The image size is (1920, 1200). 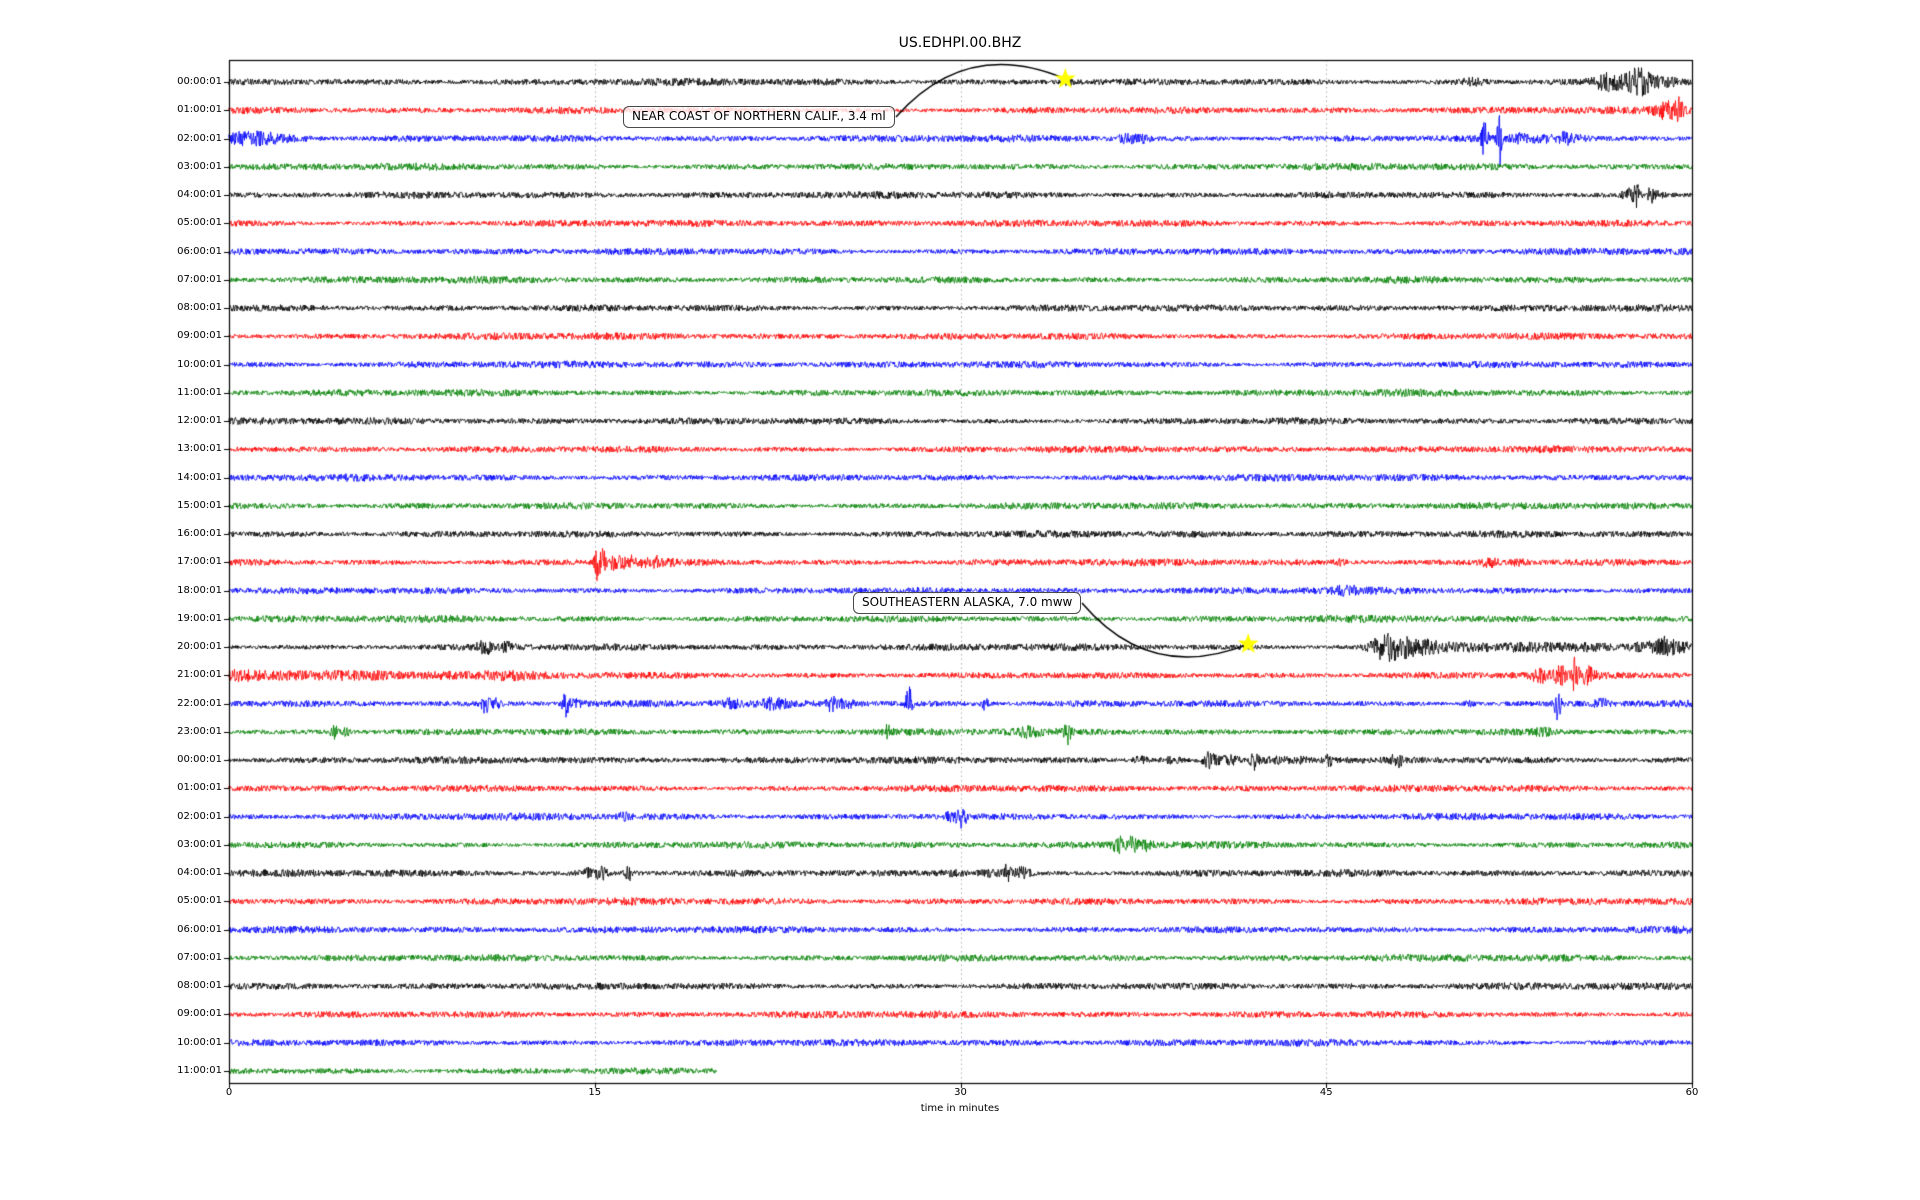 I want to click on event-annotation-northern-calif: NEAR COAST OF NORTHERN CALIF., 3.4 ml, so click(x=759, y=117).